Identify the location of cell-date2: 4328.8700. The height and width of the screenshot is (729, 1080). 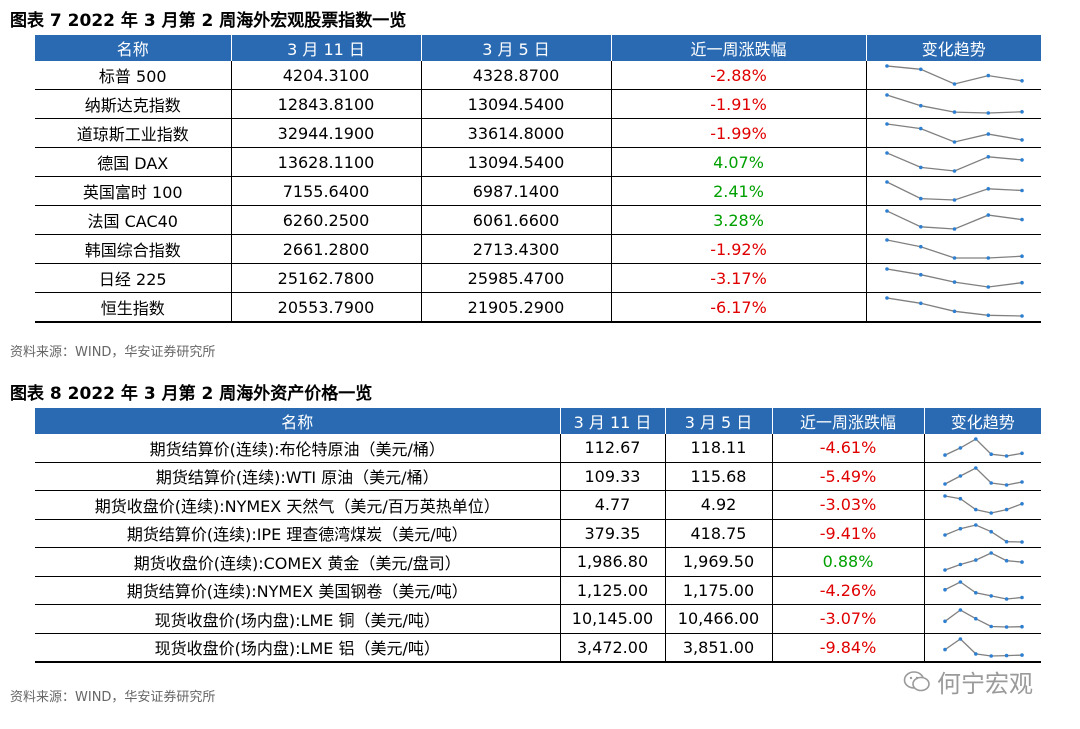
(516, 75).